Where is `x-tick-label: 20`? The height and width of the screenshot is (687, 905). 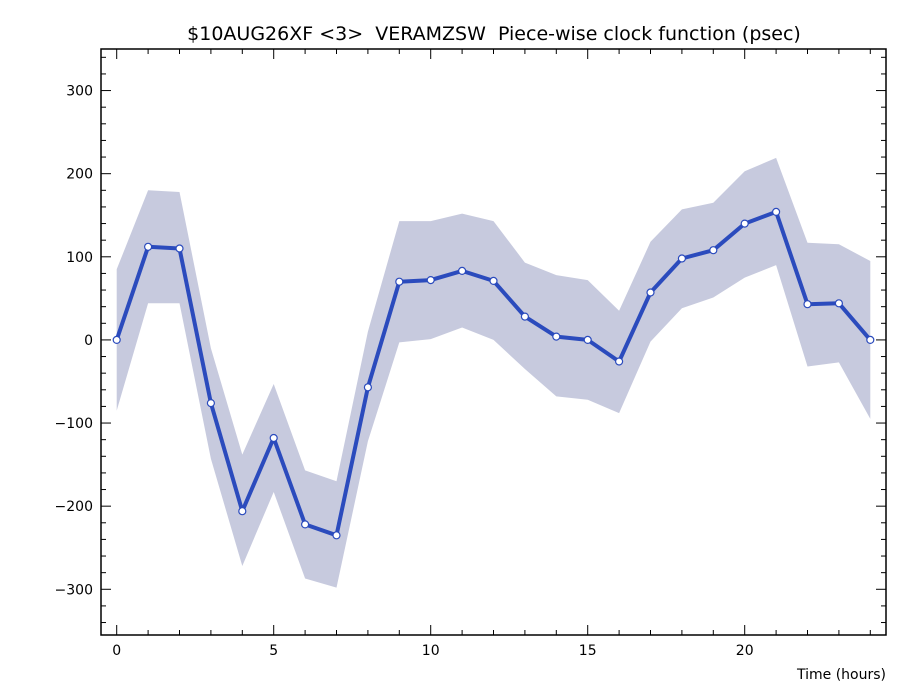 x-tick-label: 20 is located at coordinates (745, 651).